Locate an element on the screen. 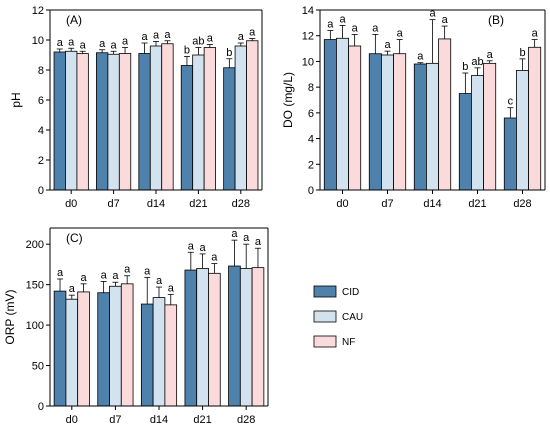 The width and height of the screenshot is (550, 432). panel-label: (B) is located at coordinates (496, 20).